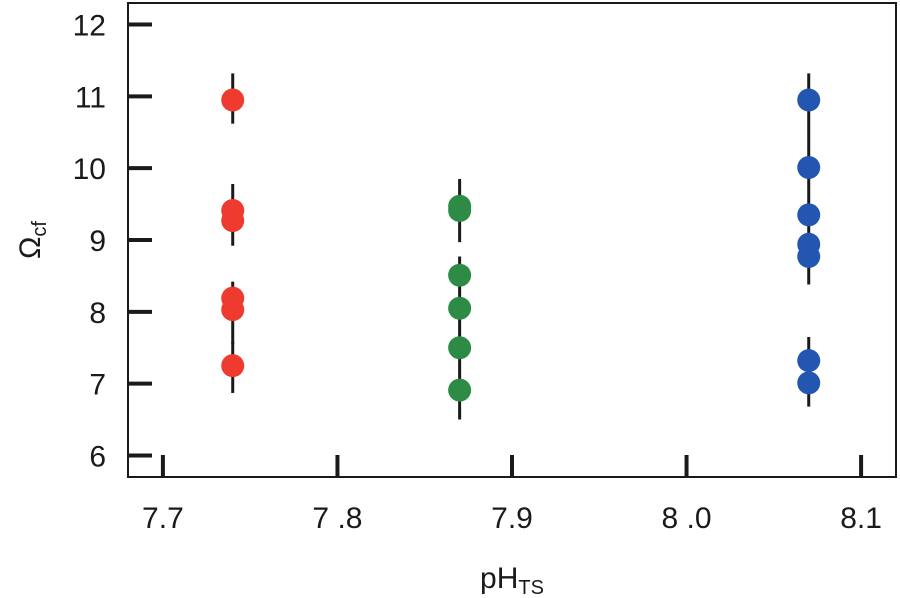 The height and width of the screenshot is (598, 900). Describe the element at coordinates (97, 313) in the screenshot. I see `y-tick-label: 8` at that location.